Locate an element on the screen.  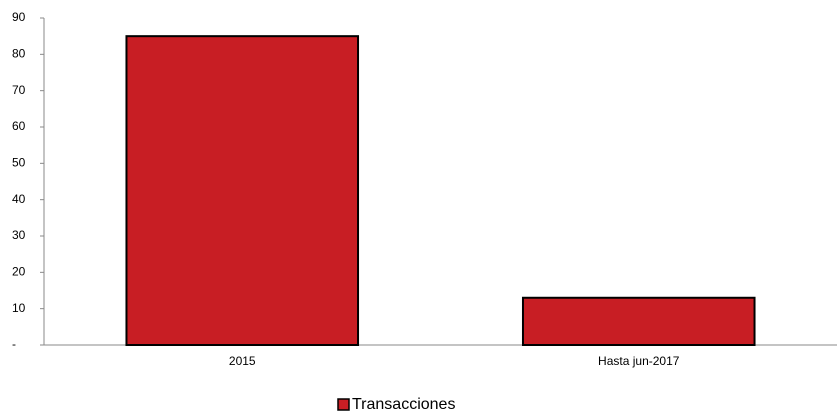
y-tick-label: 90 is located at coordinates (19, 17).